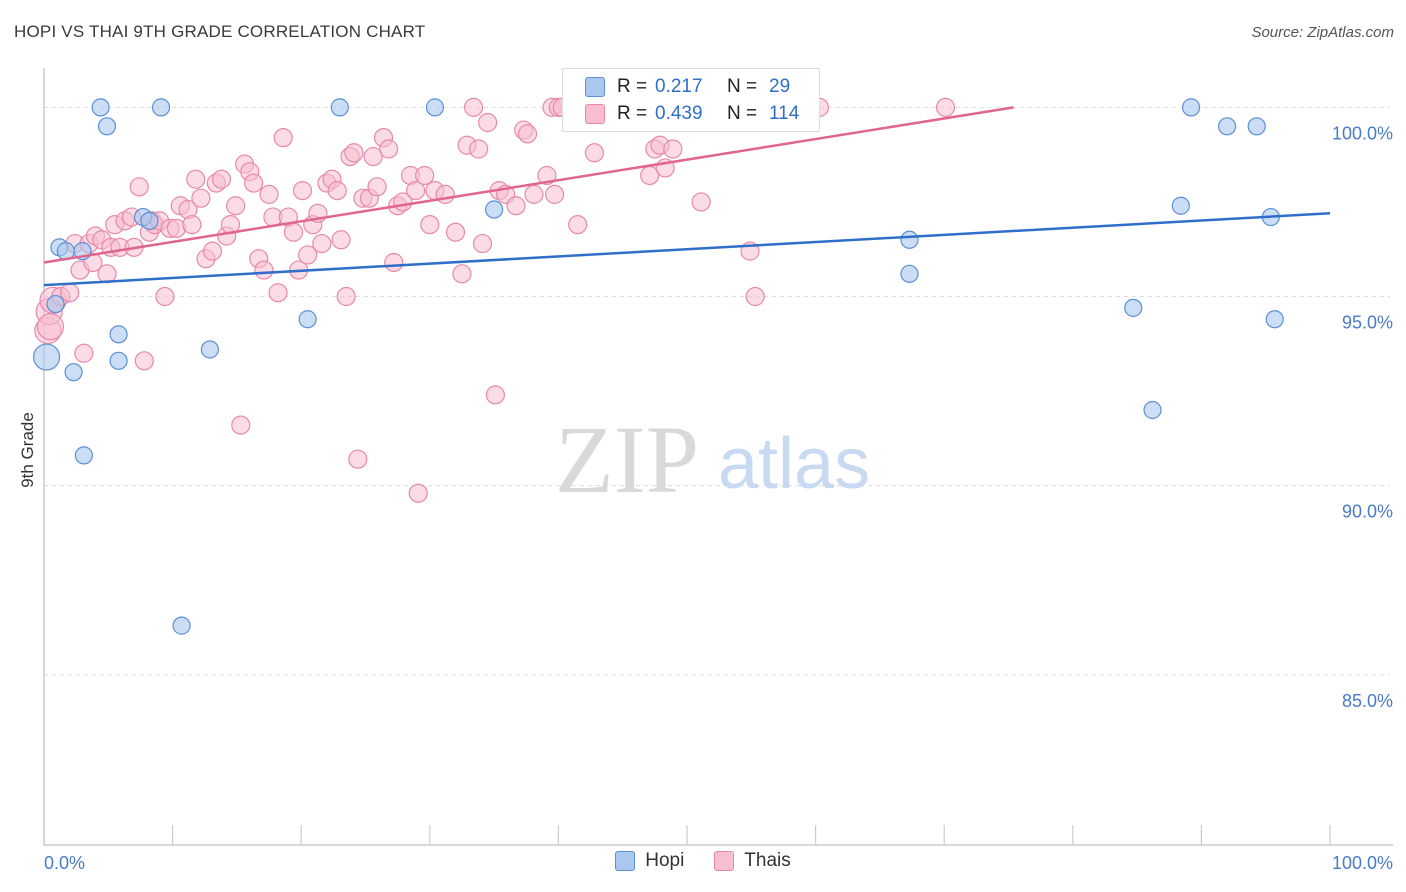 The image size is (1406, 892). I want to click on legend-swatch-hopi, so click(625, 861).